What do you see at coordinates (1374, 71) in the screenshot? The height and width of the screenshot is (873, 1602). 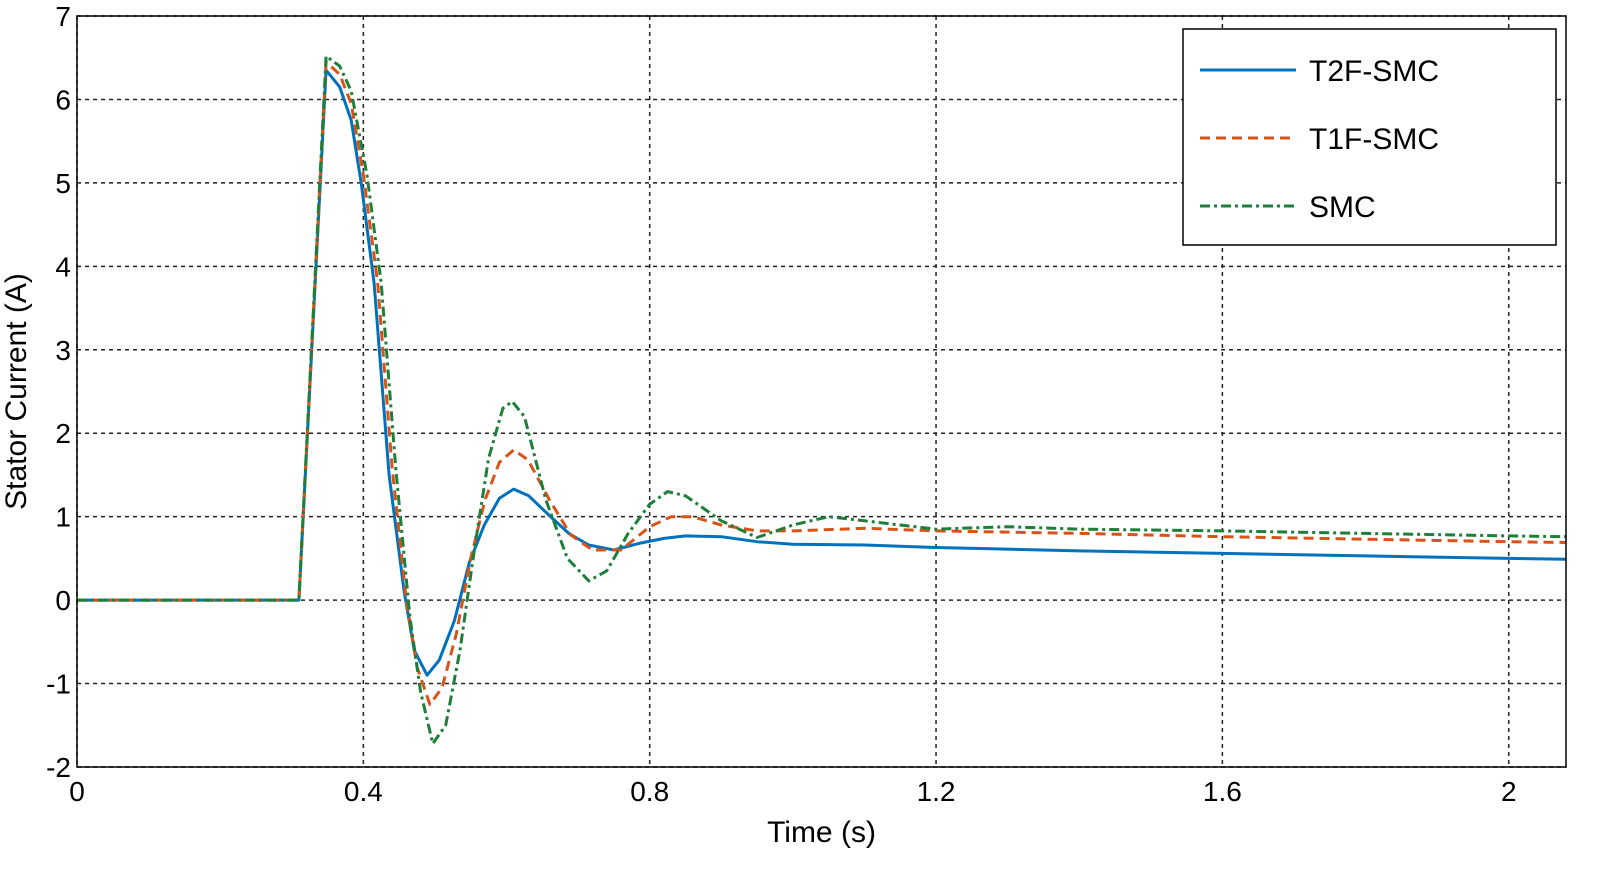 I see `legend-label: T2F-SMC` at bounding box center [1374, 71].